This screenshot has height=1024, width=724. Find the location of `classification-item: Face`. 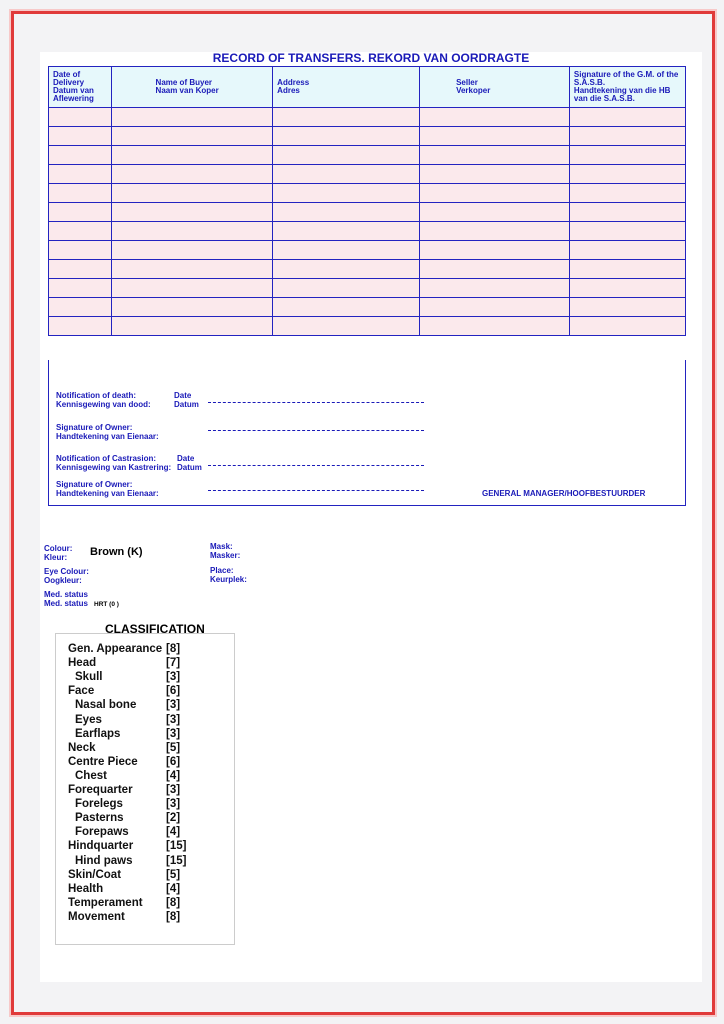

classification-item: Face is located at coordinates (81, 691).